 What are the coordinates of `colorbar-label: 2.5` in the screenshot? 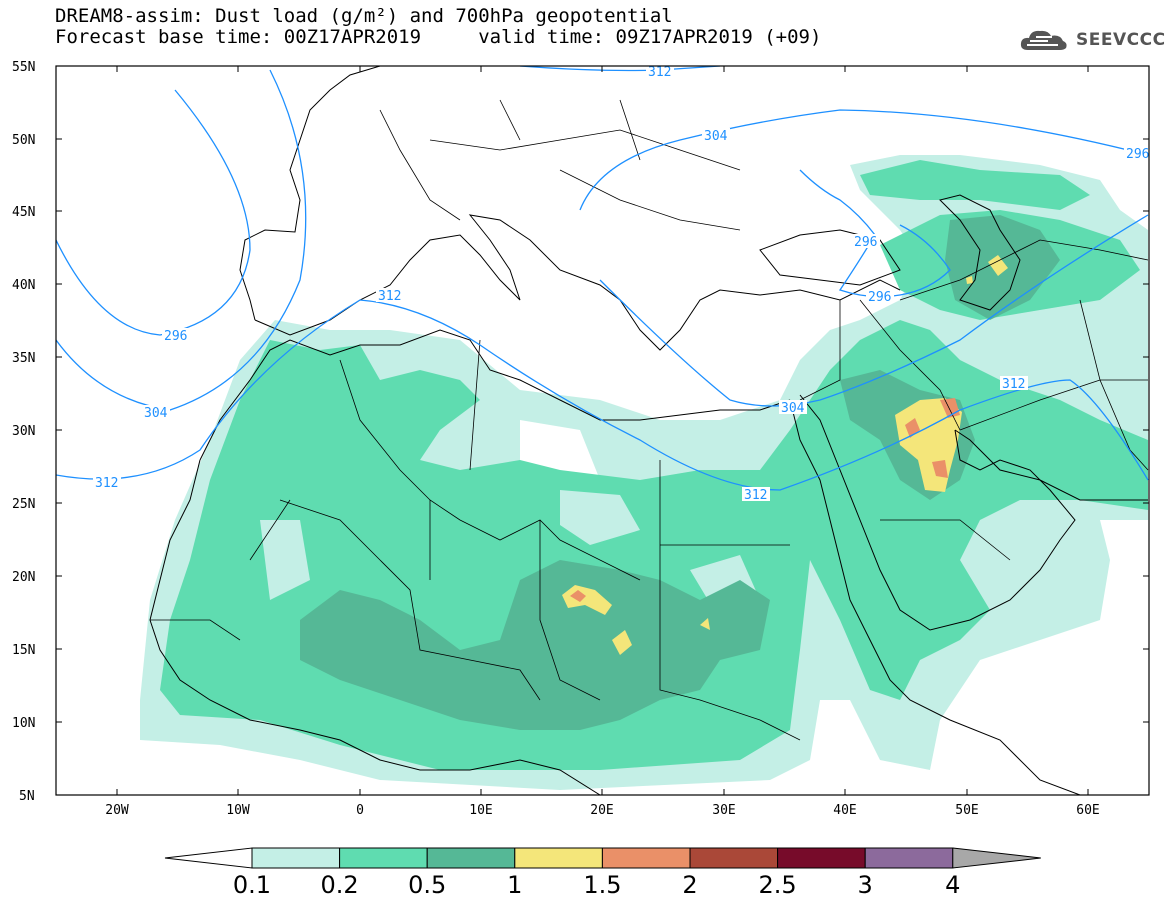 It's located at (778, 885).